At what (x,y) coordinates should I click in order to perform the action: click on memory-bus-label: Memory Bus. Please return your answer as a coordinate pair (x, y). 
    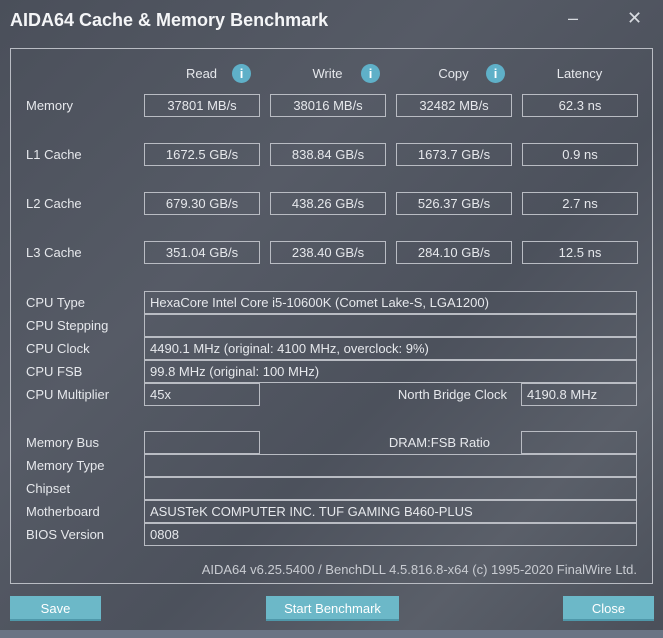
    Looking at the image, I should click on (62, 442).